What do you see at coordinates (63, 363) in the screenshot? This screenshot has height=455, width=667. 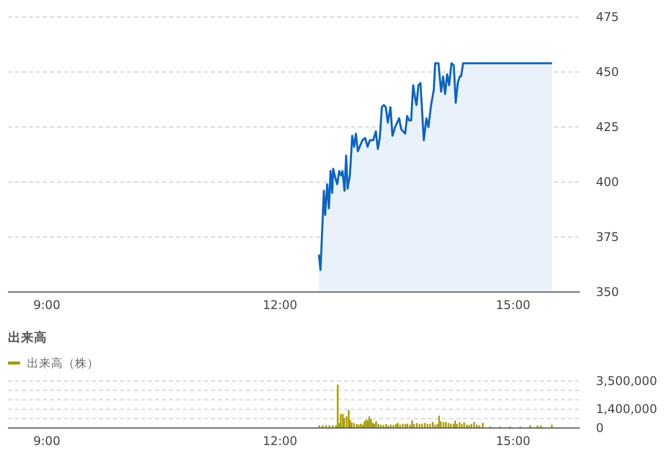 I see `legend: 出来高（株）` at bounding box center [63, 363].